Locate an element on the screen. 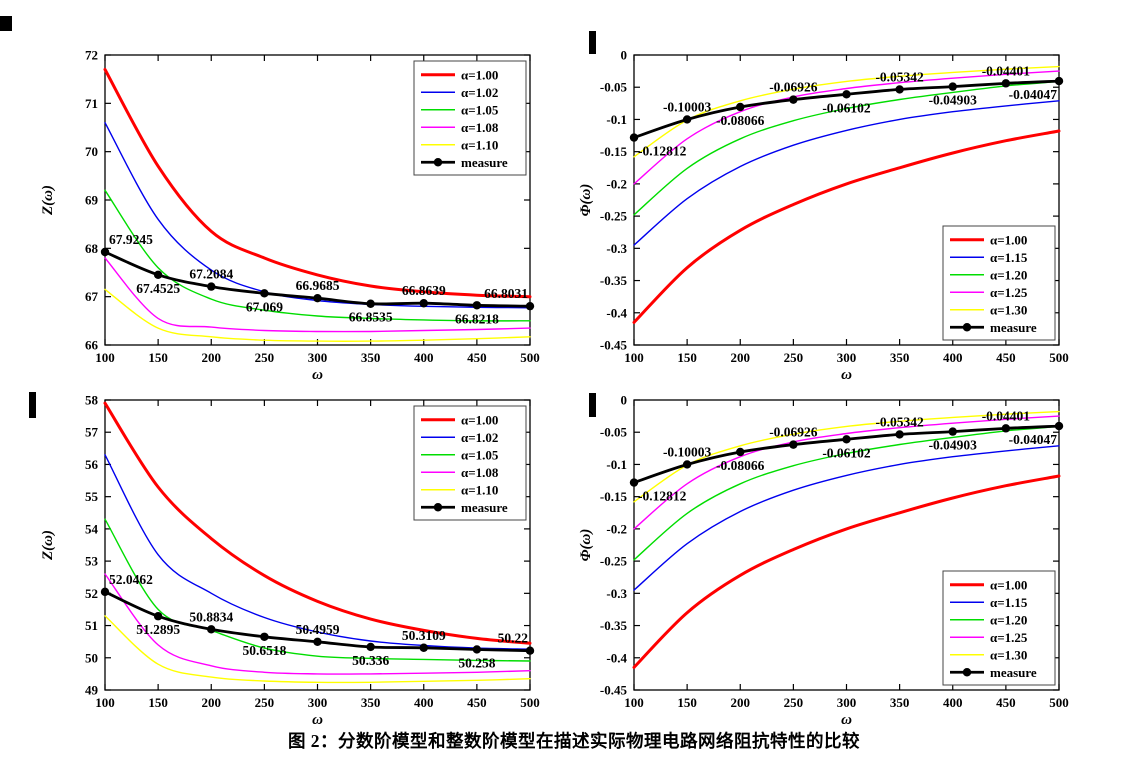 This screenshot has width=1148, height=783. series-α=1.20 is located at coordinates (846, 148).